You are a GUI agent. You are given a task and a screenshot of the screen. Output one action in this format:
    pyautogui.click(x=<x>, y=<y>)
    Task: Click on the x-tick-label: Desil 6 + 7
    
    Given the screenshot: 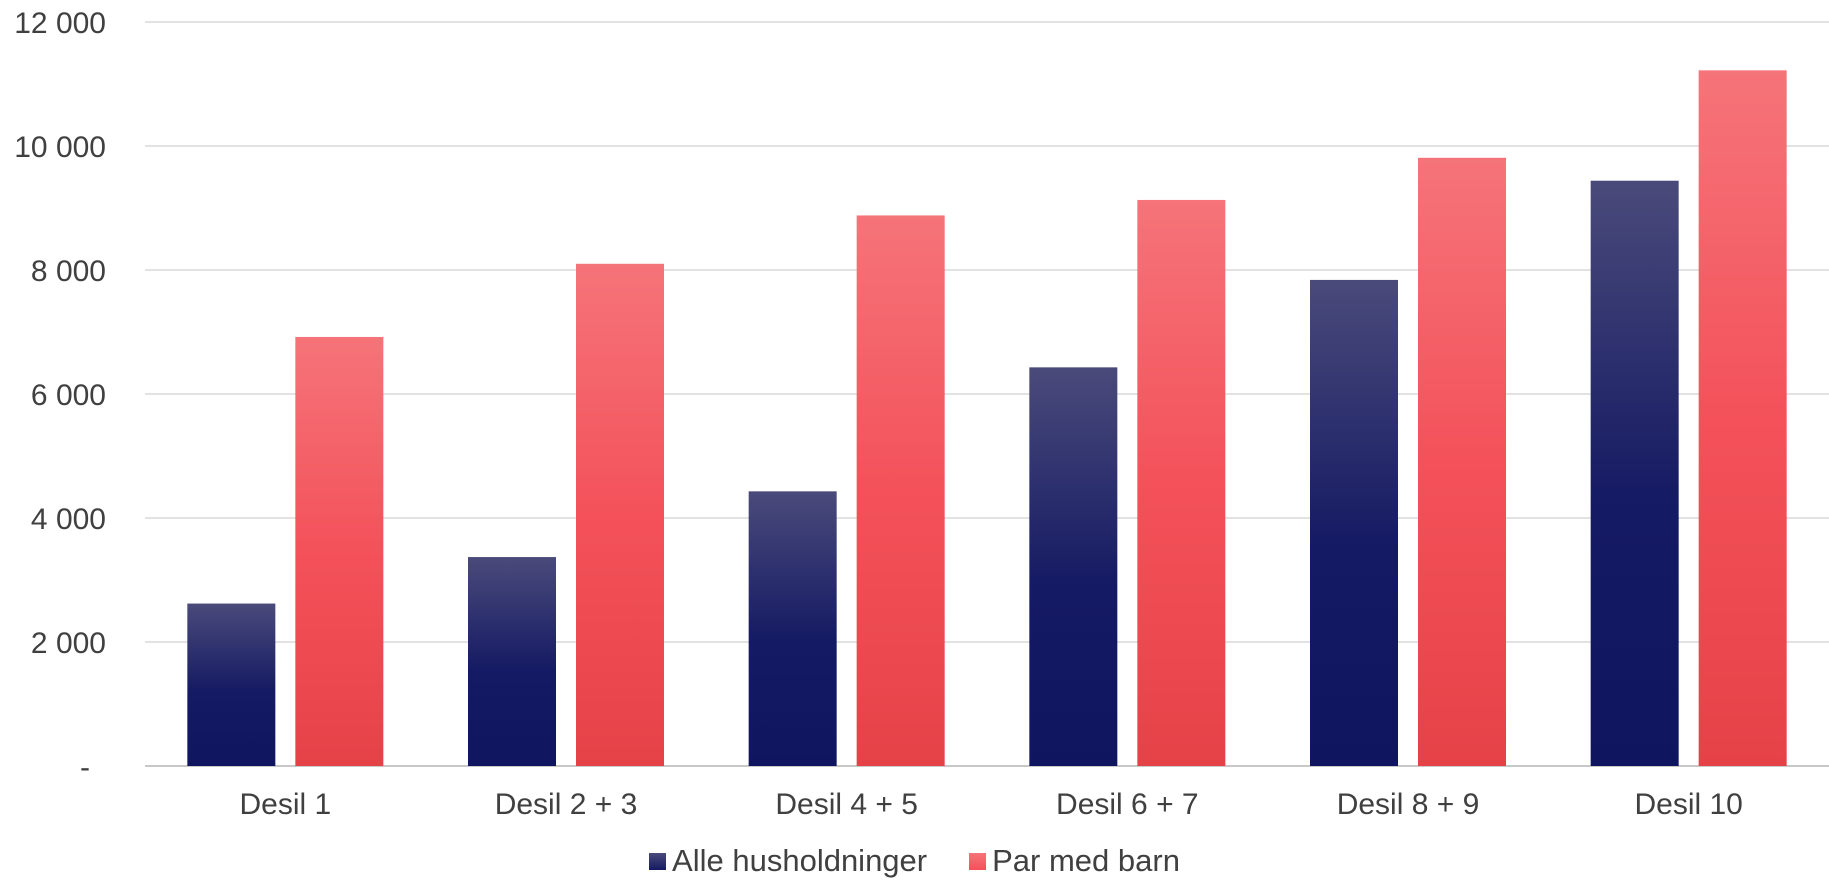 What is the action you would take?
    pyautogui.click(x=1127, y=804)
    